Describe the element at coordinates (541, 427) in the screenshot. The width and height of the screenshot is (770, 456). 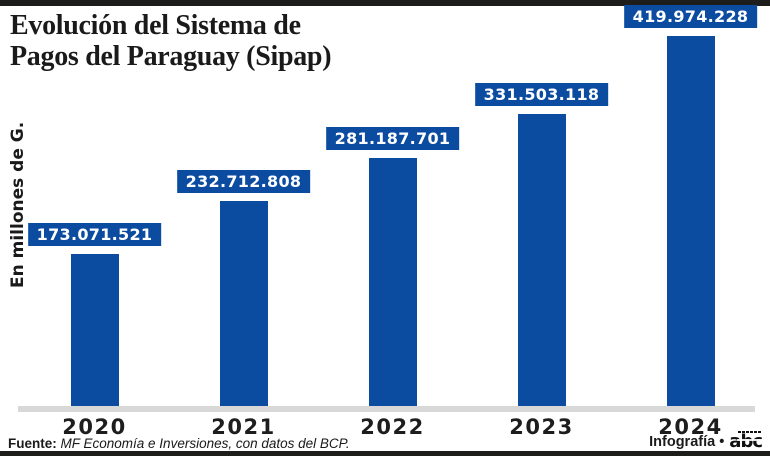
I see `x-tick-label-2023: 2023` at that location.